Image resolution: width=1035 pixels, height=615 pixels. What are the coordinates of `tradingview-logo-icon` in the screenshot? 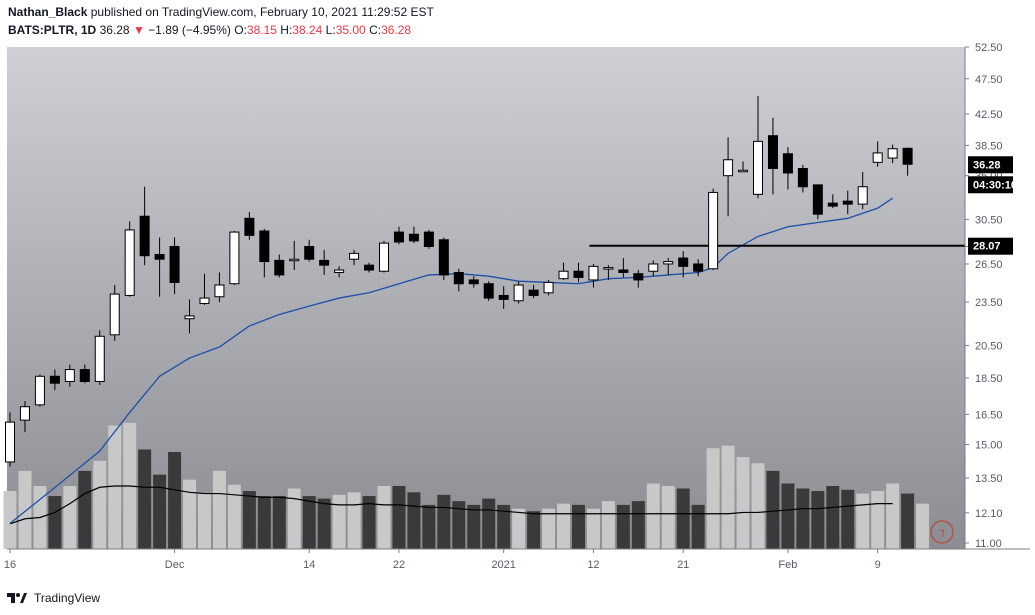 It's located at (17, 598).